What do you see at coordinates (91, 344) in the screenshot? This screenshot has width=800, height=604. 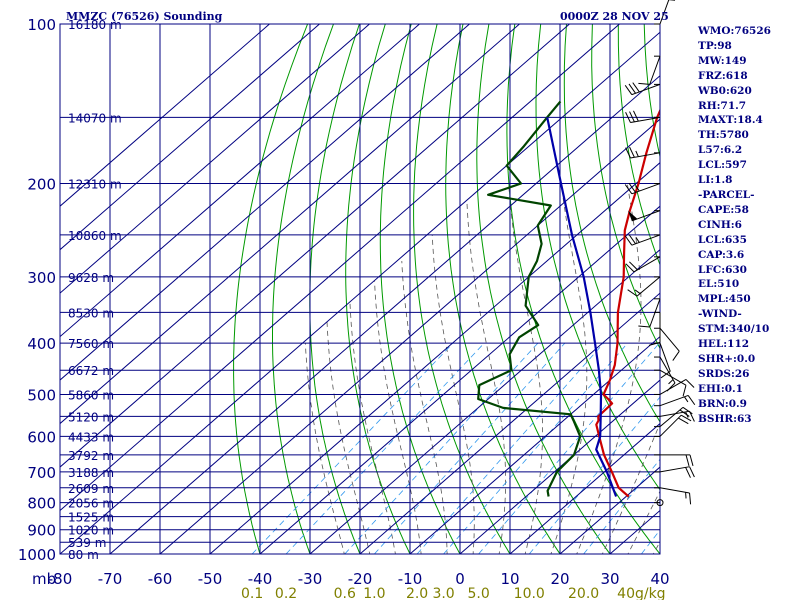 I see `height-label: 7560 m` at bounding box center [91, 344].